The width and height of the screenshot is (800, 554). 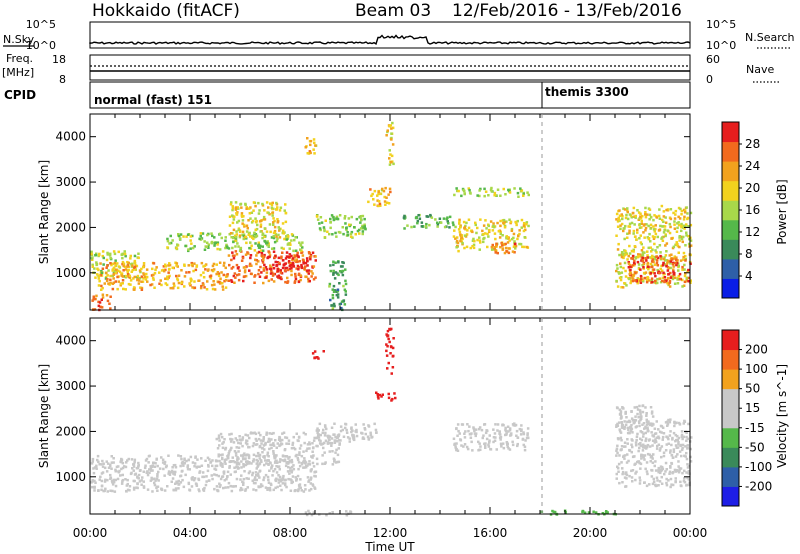 What do you see at coordinates (70, 137) in the screenshot?
I see `y-tick-label: 4000` at bounding box center [70, 137].